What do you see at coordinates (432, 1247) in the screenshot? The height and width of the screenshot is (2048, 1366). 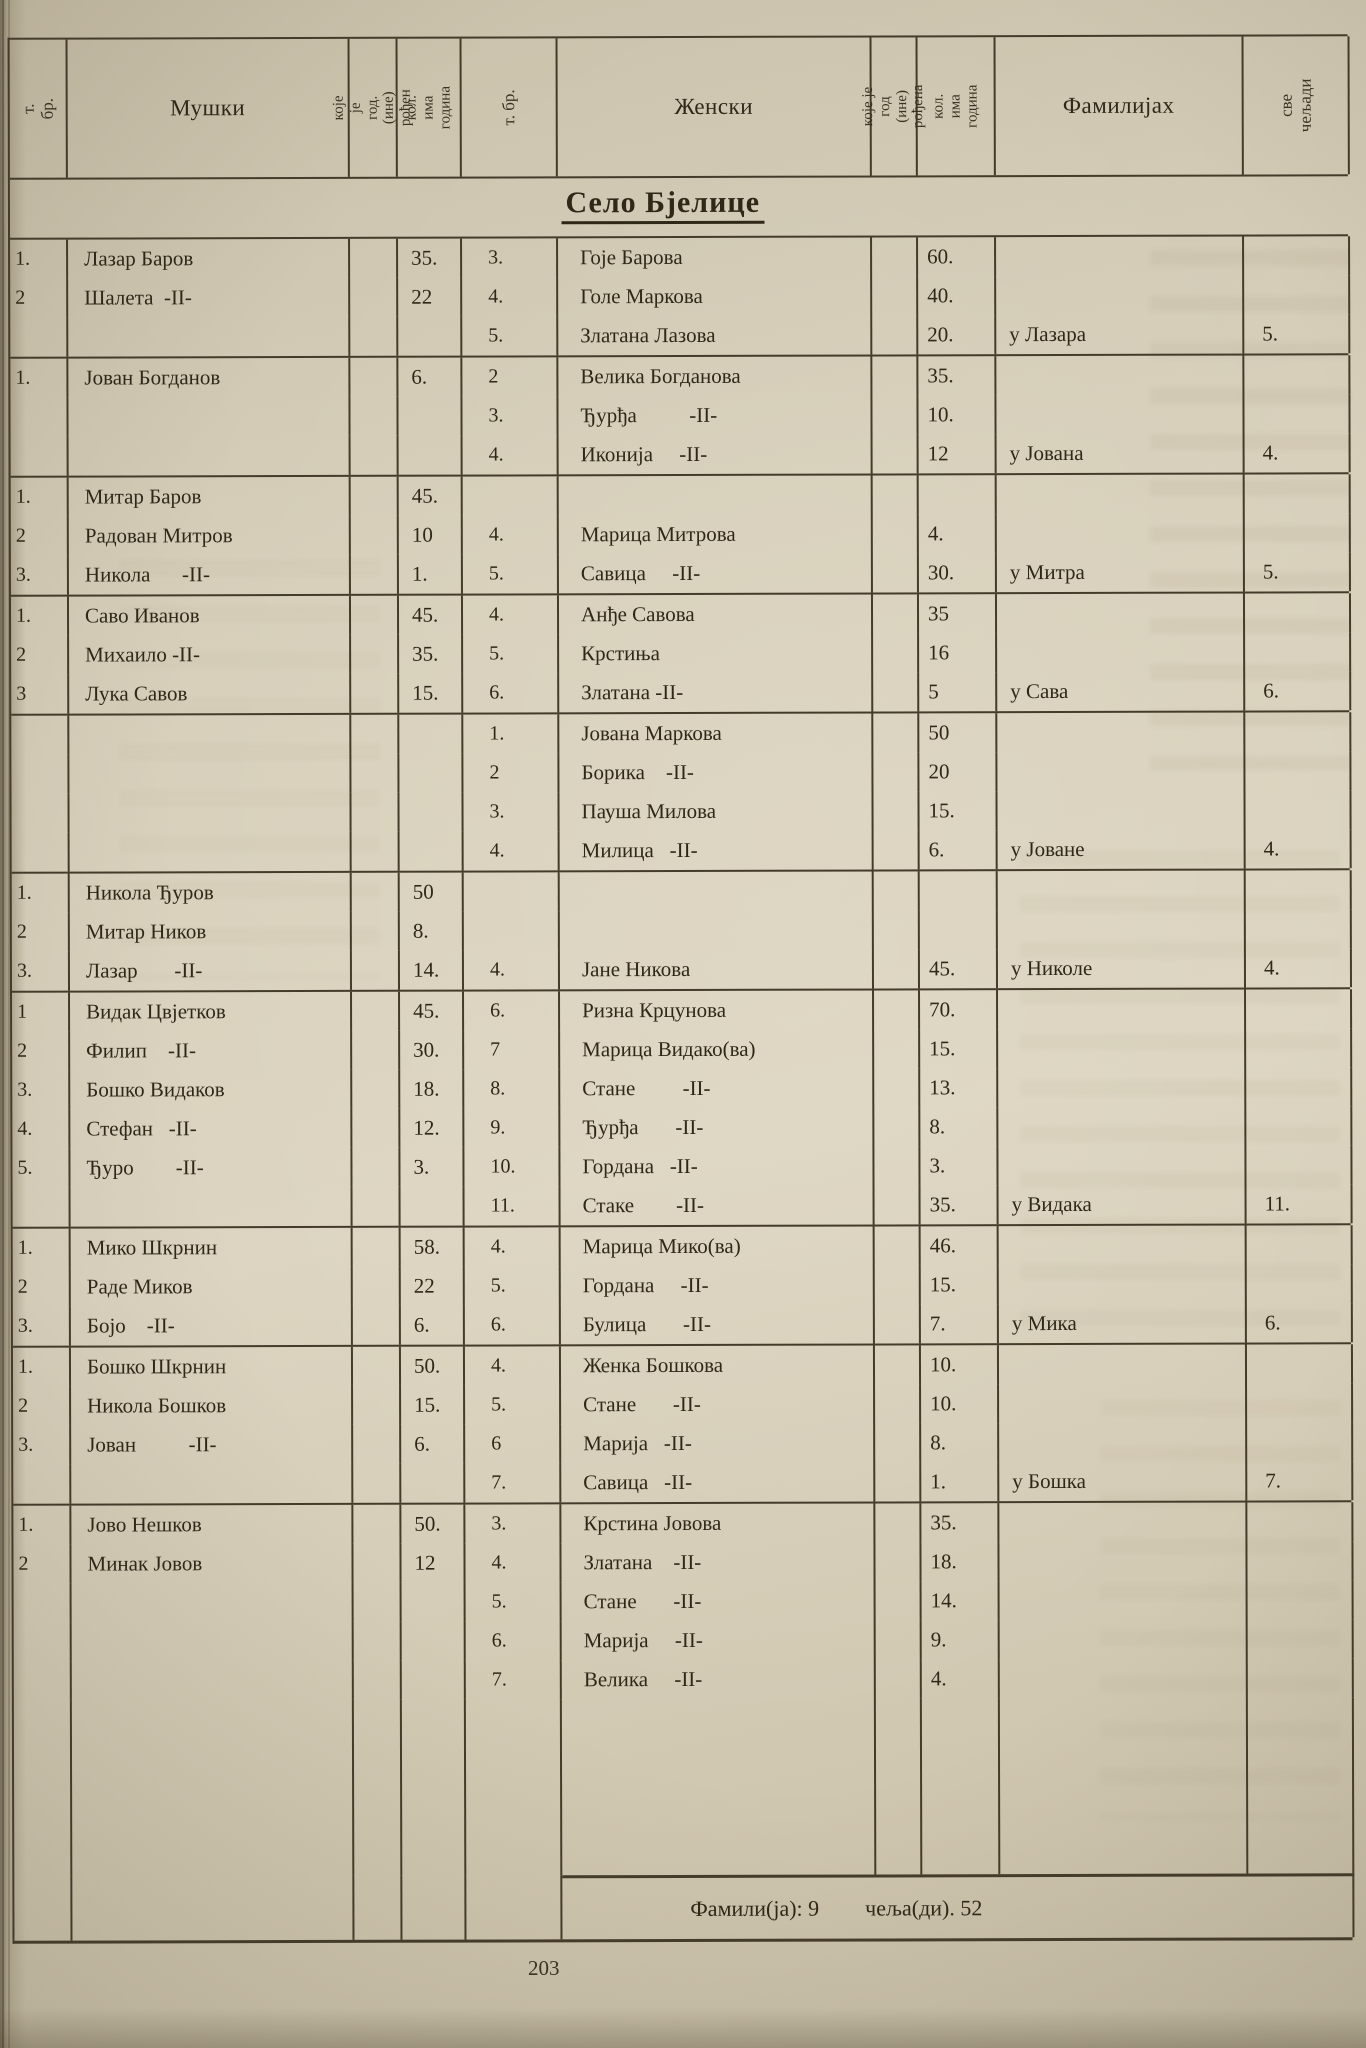 I see `male-age-cell: 58.` at bounding box center [432, 1247].